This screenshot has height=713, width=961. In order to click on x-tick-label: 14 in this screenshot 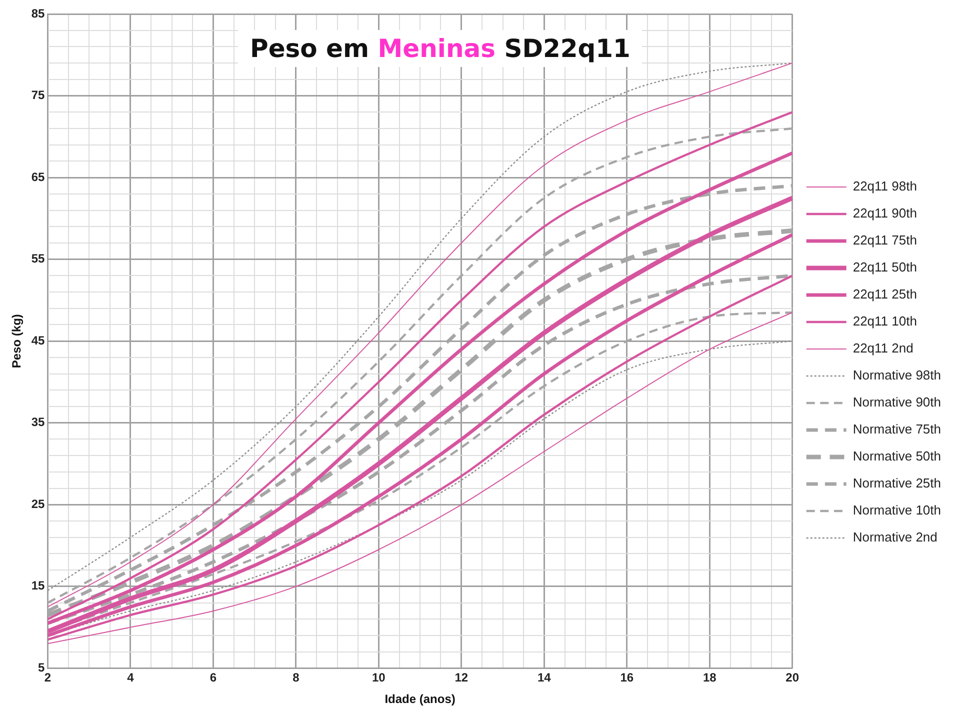, I will do `click(544, 677)`.